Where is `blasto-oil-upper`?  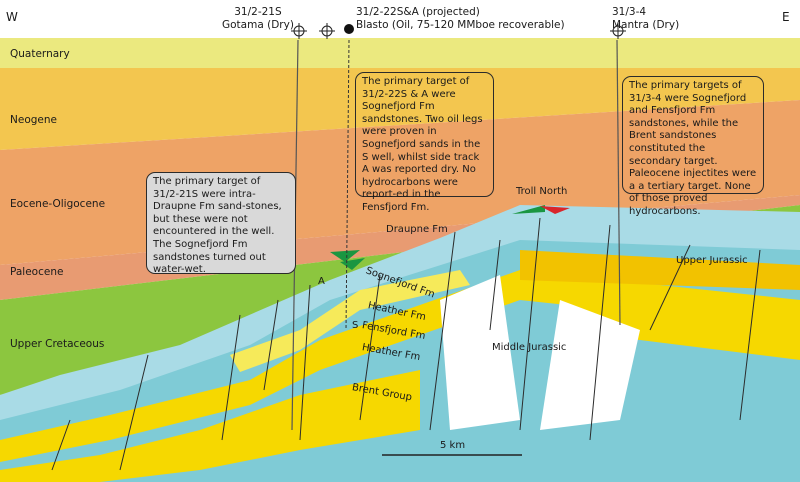 blasto-oil-upper is located at coordinates (345, 256).